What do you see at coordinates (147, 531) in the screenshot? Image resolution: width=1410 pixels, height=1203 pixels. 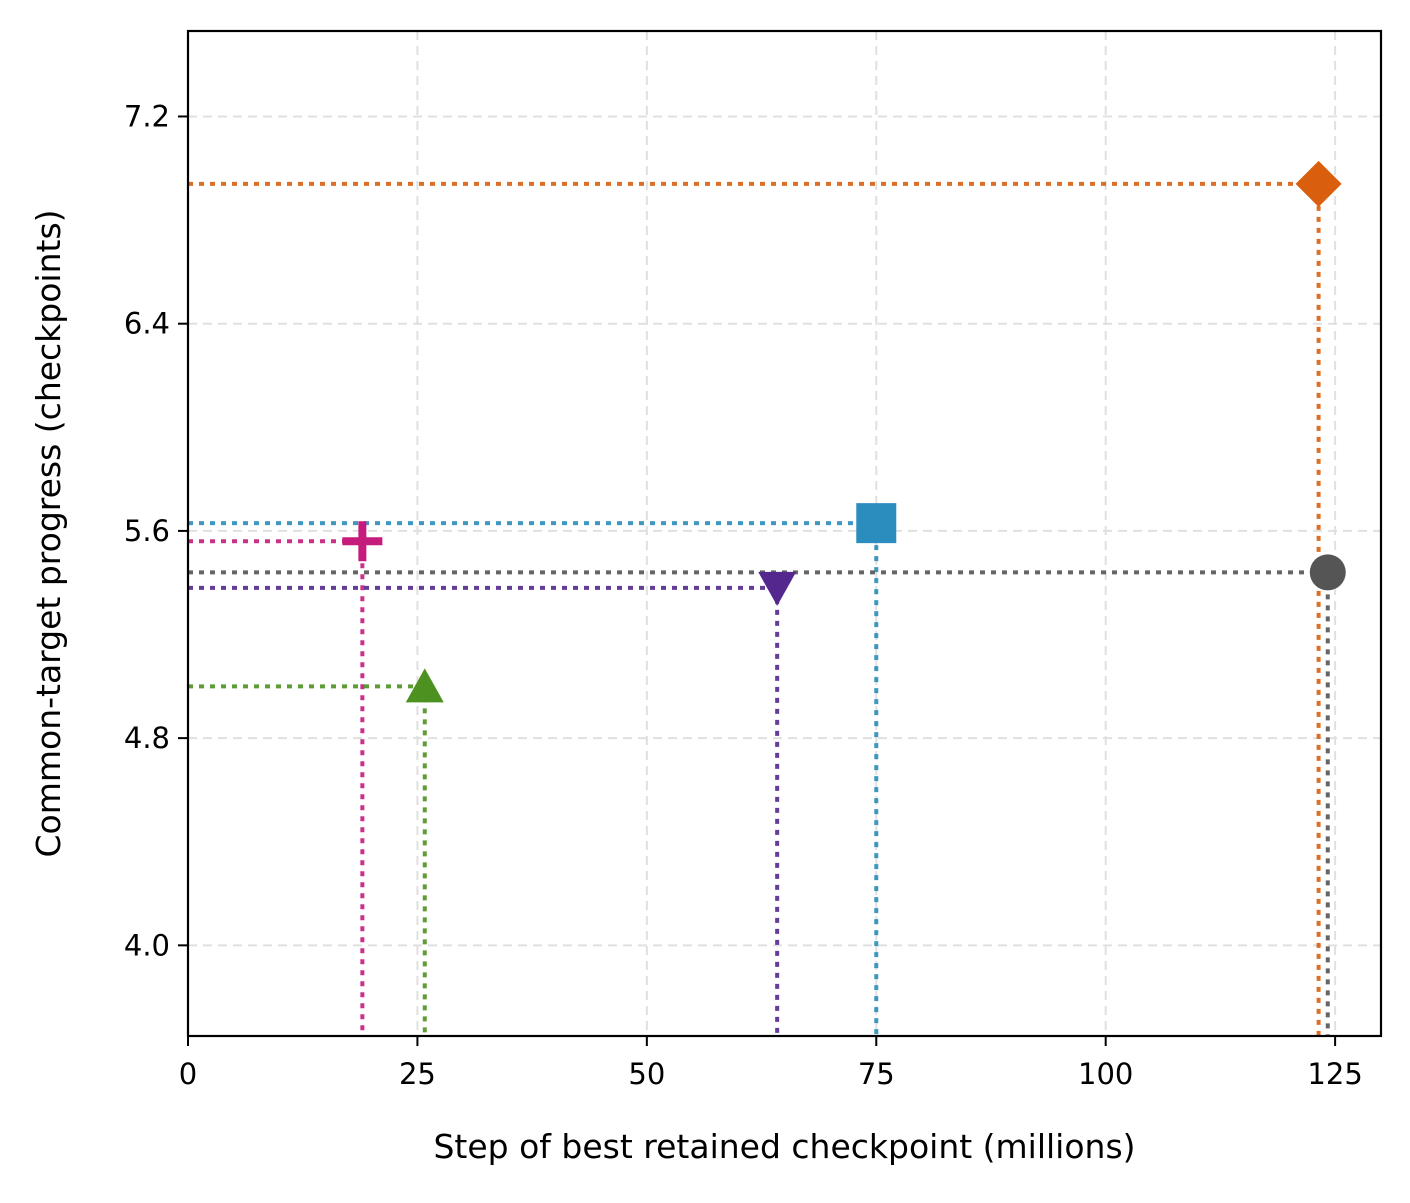 I see `y-tick-label: 5.6` at bounding box center [147, 531].